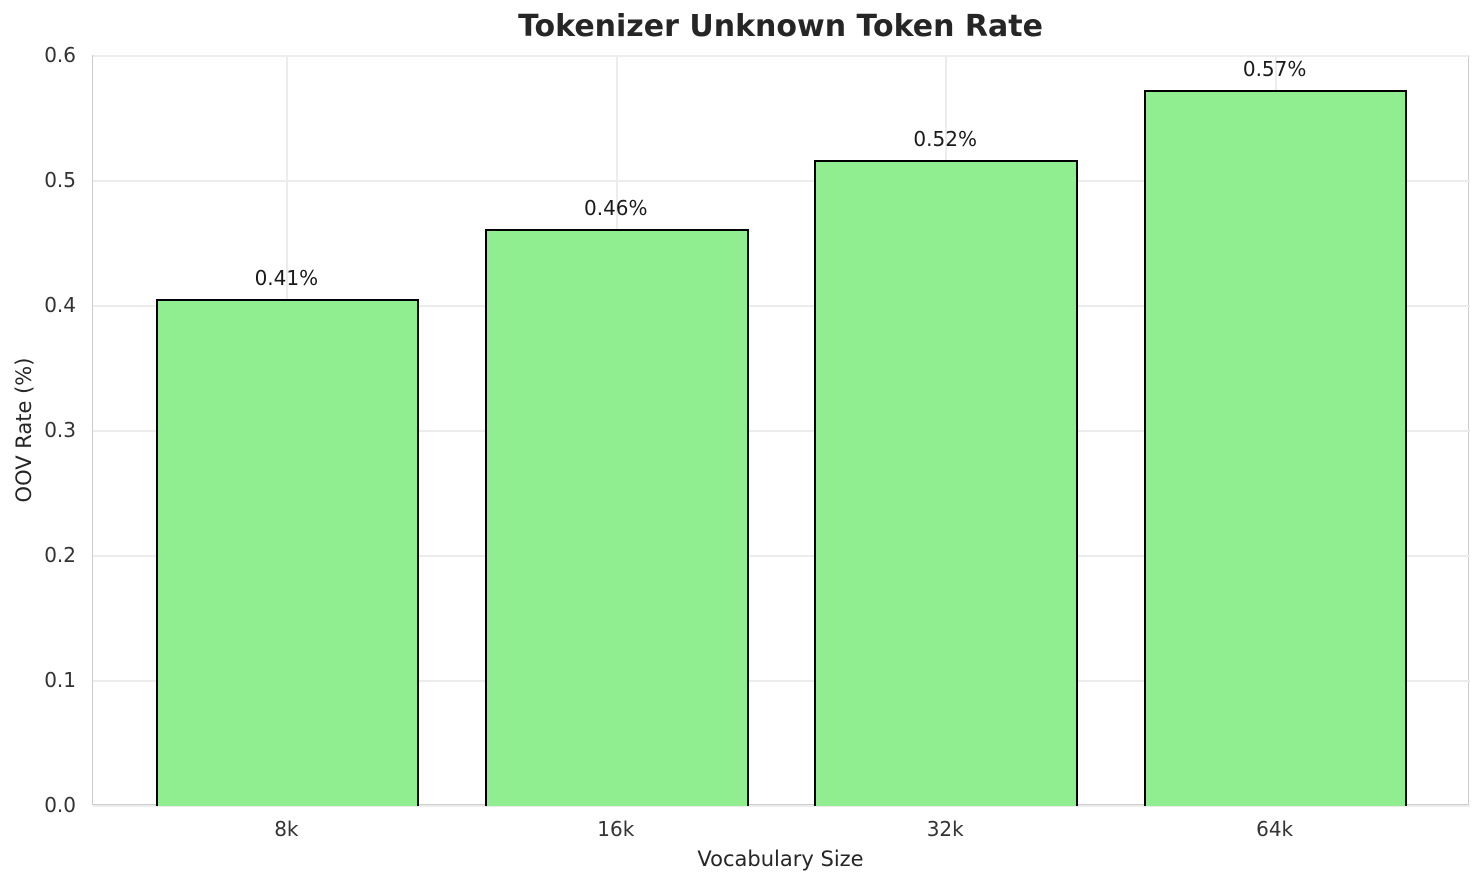  Describe the element at coordinates (60, 680) in the screenshot. I see `y-tick-label: 0.1` at that location.